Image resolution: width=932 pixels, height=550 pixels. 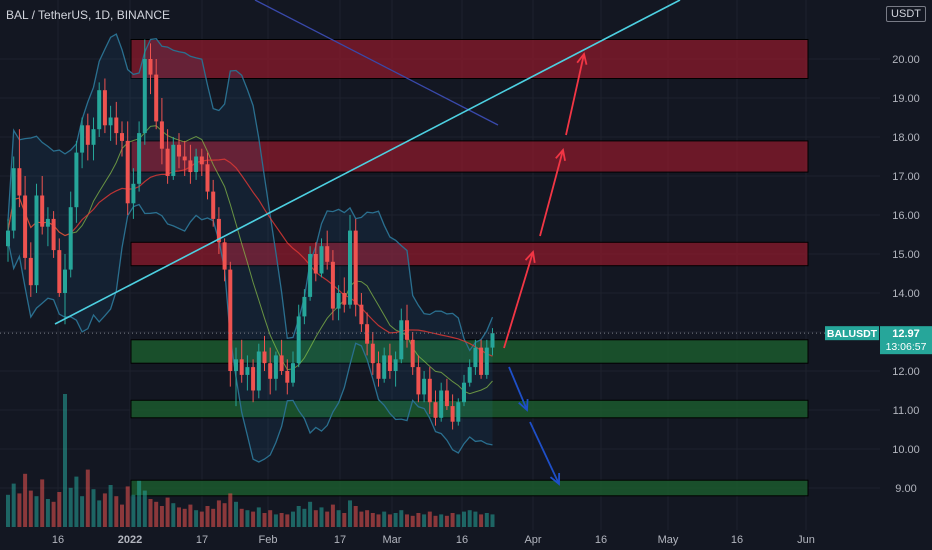 I want to click on y-tick-label: 11.00, so click(x=906, y=411).